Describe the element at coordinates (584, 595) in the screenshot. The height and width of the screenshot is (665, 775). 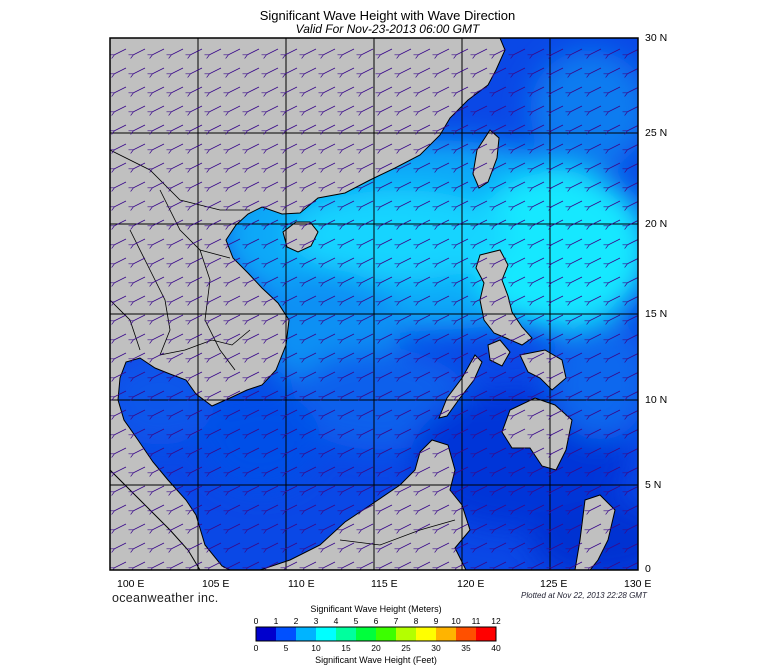
I see `plotted-timestamp: Plotted at Nov 22, 2013 22:28 GMT` at that location.